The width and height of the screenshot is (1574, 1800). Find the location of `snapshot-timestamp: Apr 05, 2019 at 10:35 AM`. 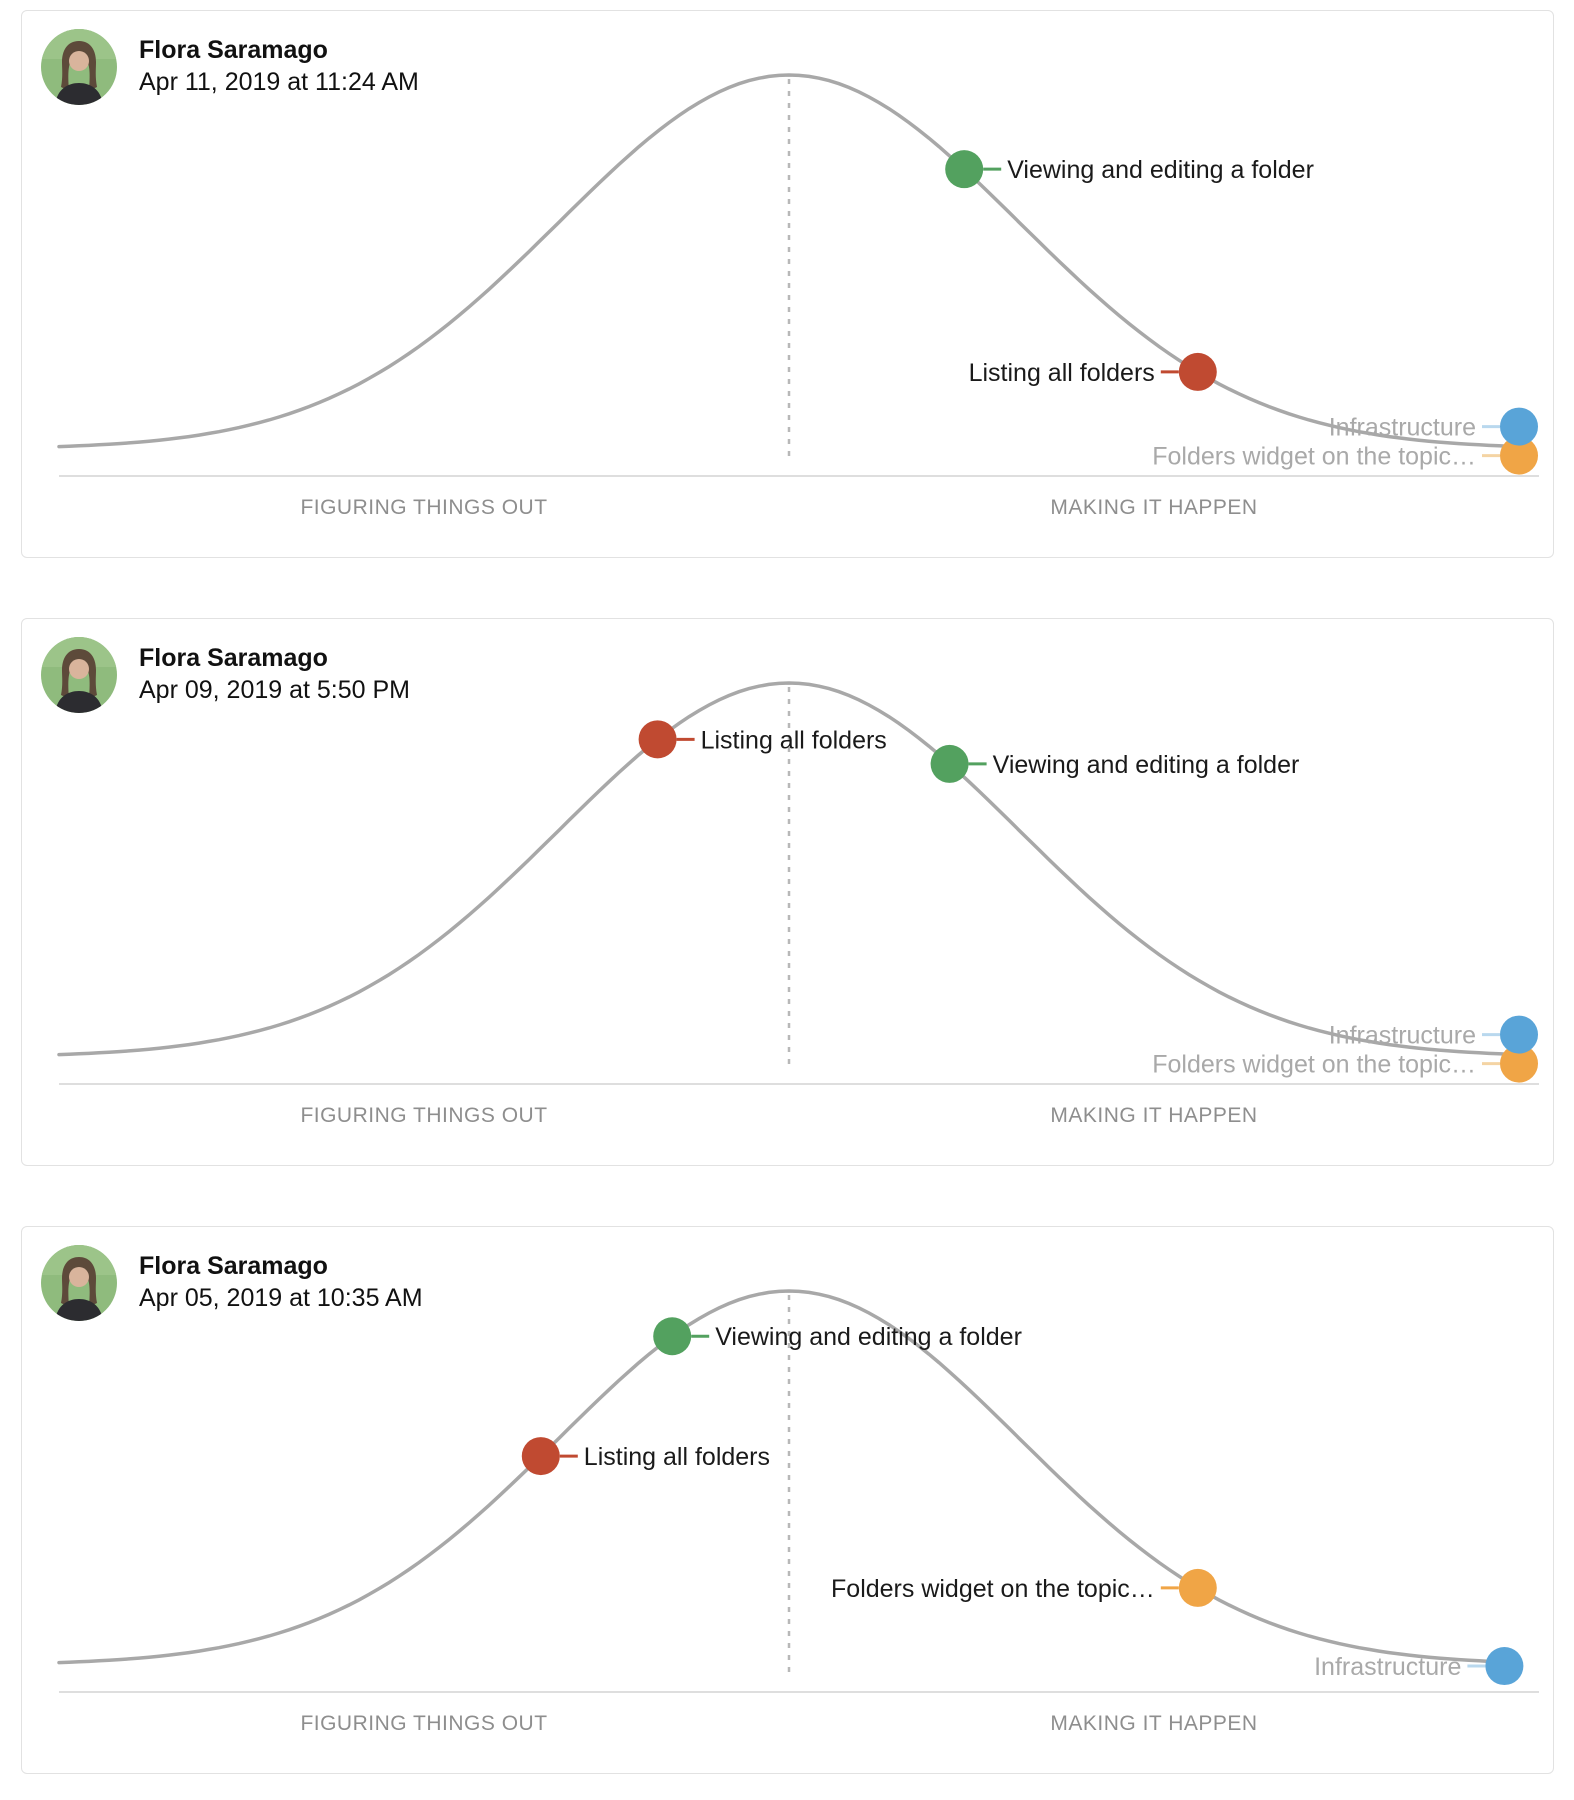

snapshot-timestamp: Apr 05, 2019 at 10:35 AM is located at coordinates (281, 1298).